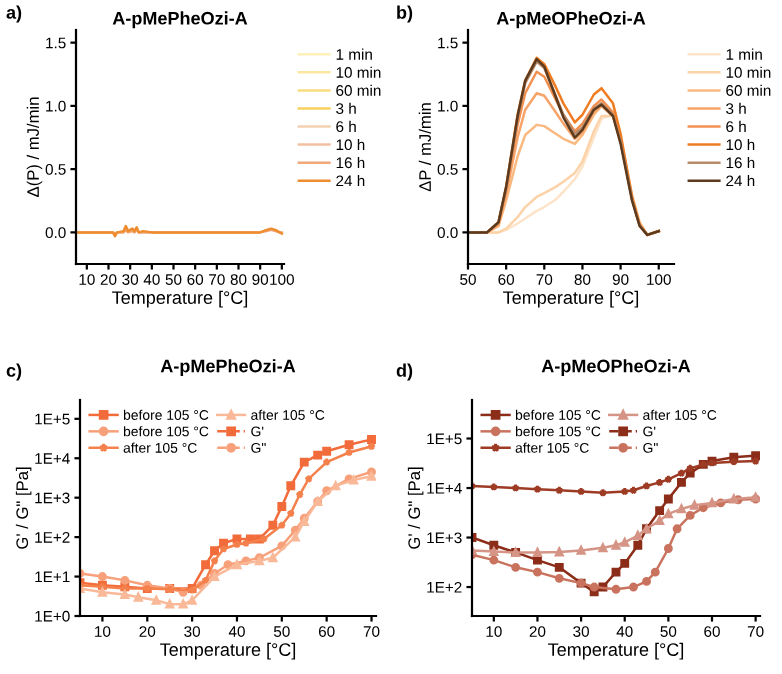 The width and height of the screenshot is (782, 674). What do you see at coordinates (424, 147) in the screenshot?
I see `y-axis-title: ΔP / mJ/min` at bounding box center [424, 147].